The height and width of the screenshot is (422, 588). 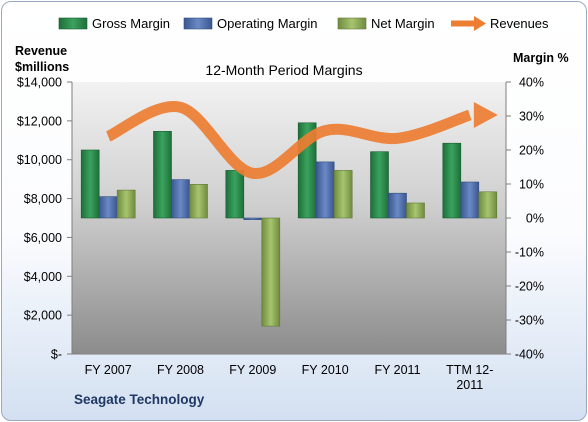 What do you see at coordinates (39, 121) in the screenshot?
I see `left-tick-label-6: $12,000` at bounding box center [39, 121].